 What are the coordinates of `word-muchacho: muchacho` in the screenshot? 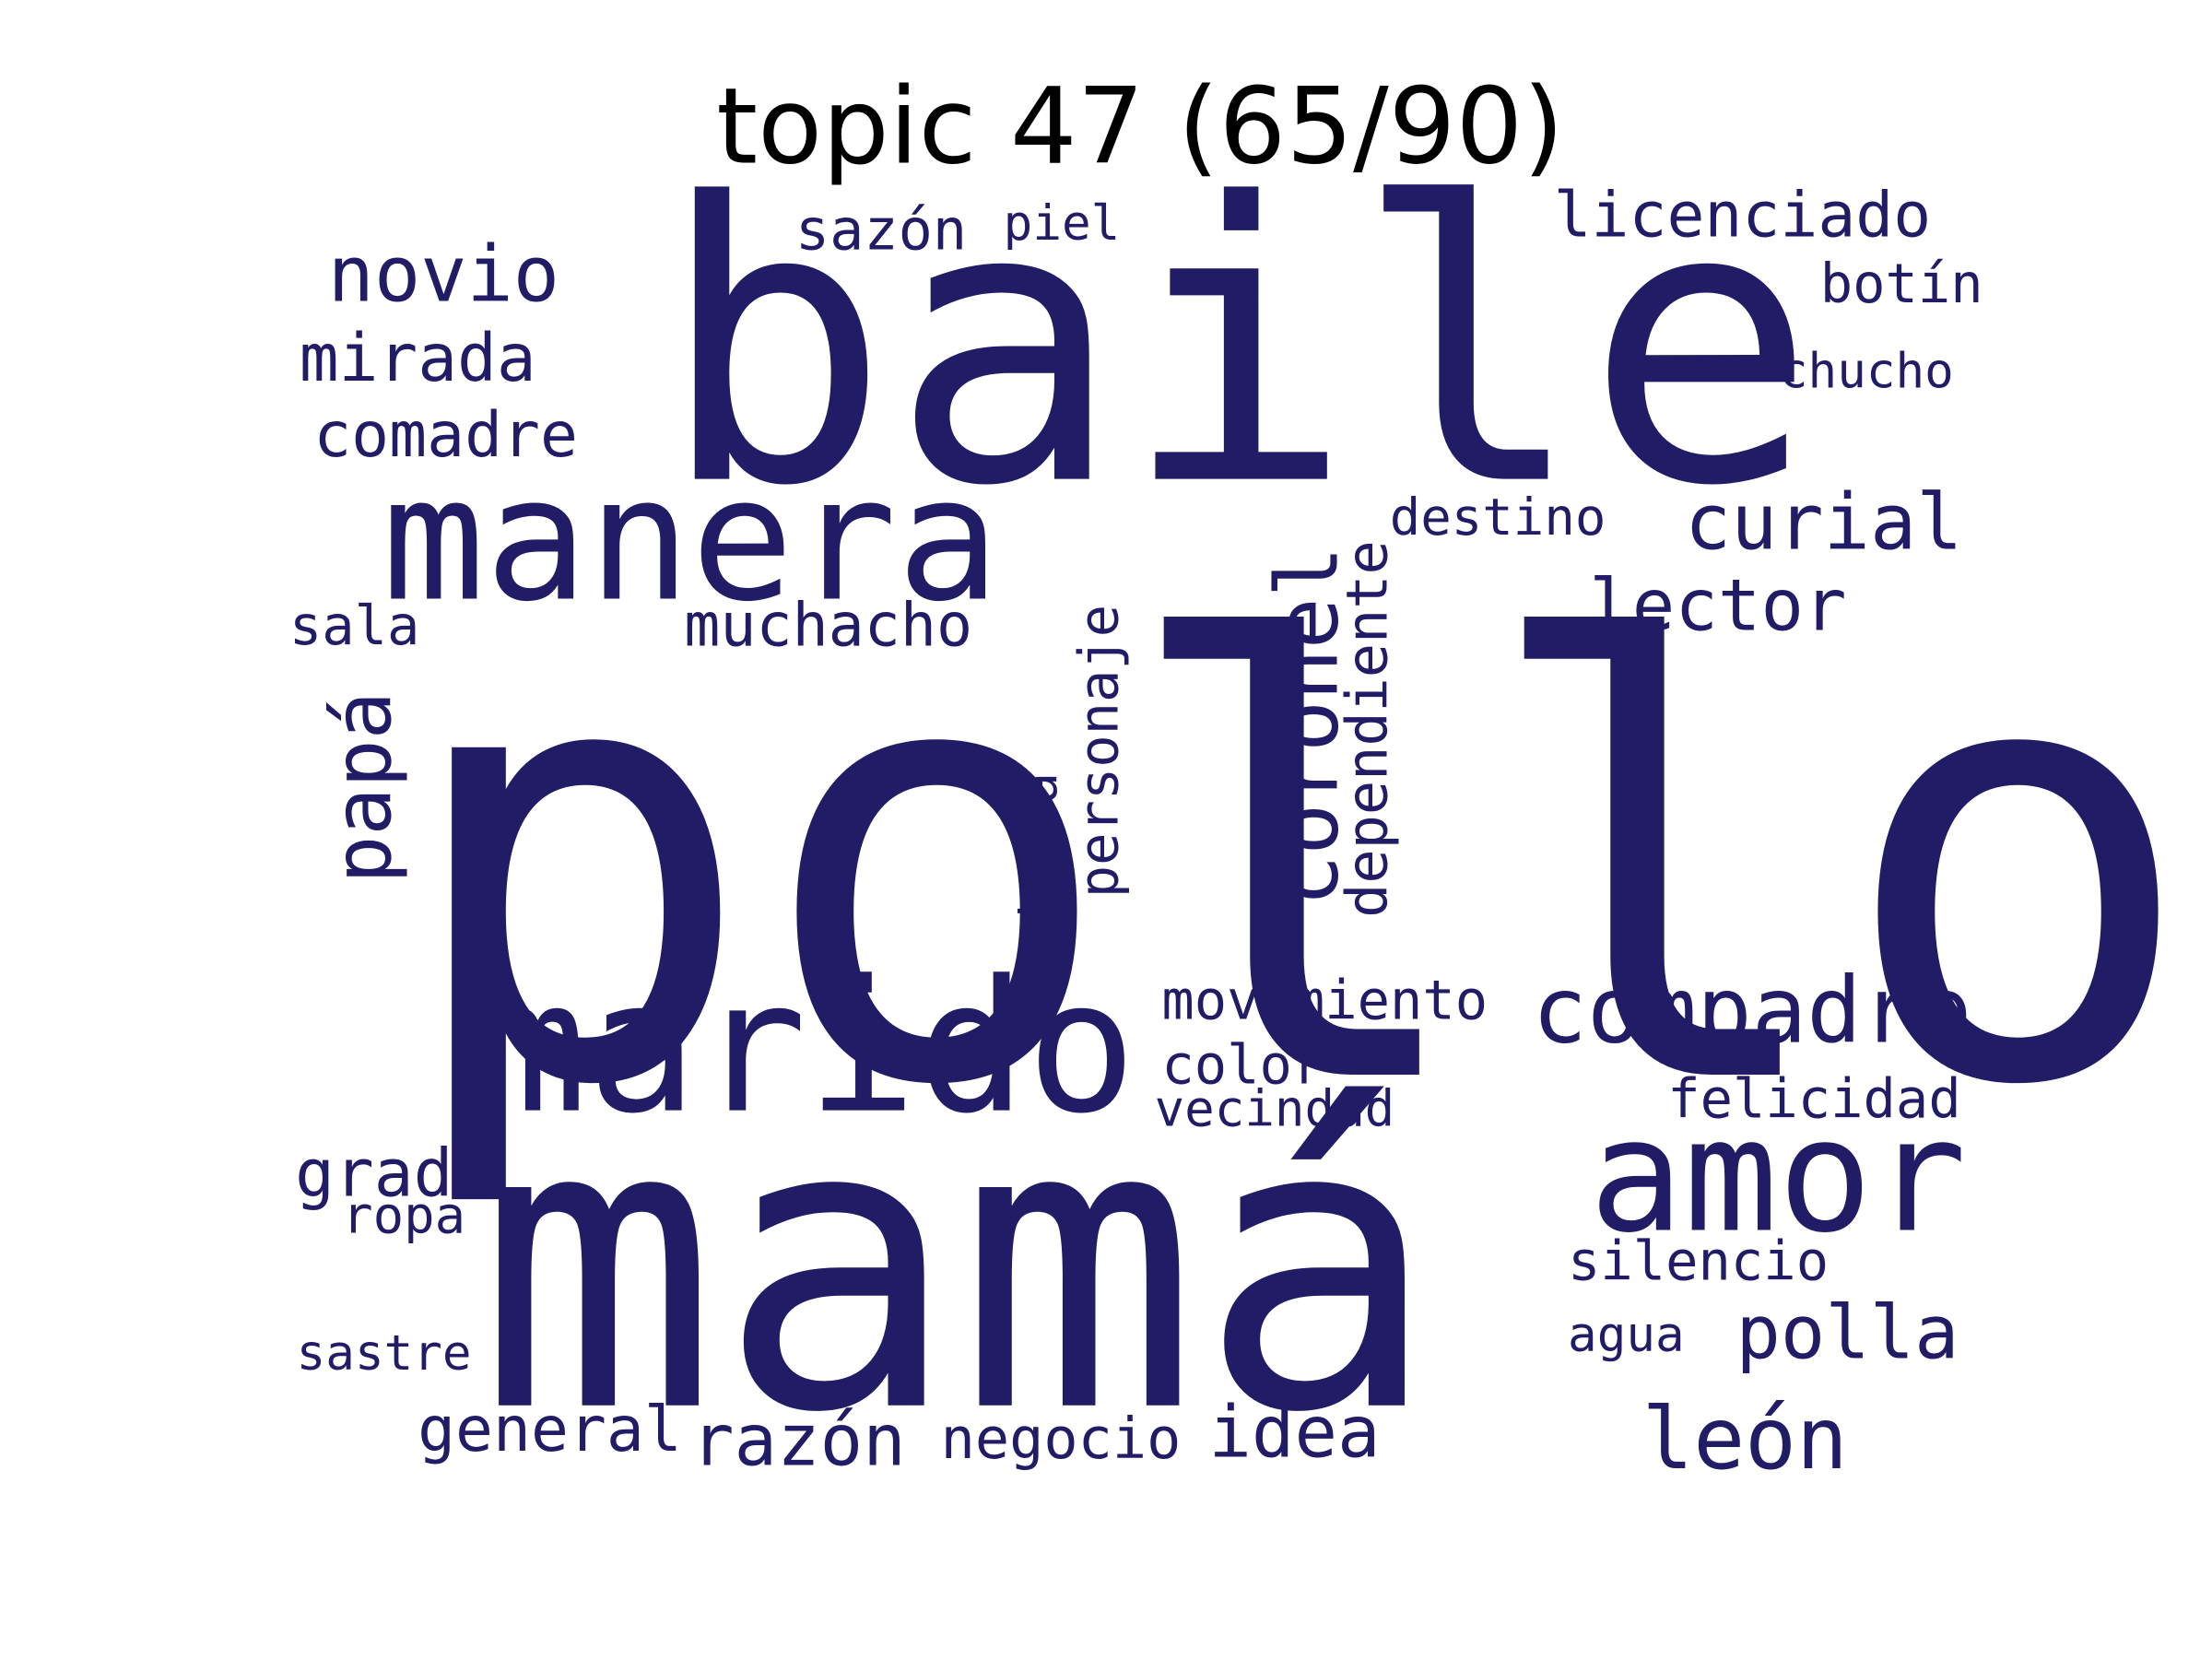 It's located at (828, 625).